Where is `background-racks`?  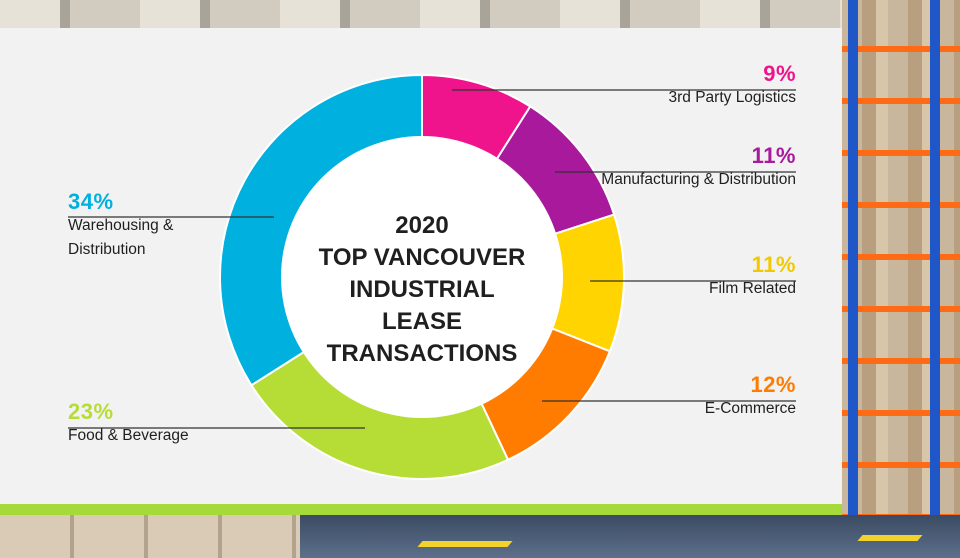
background-racks is located at coordinates (901, 279).